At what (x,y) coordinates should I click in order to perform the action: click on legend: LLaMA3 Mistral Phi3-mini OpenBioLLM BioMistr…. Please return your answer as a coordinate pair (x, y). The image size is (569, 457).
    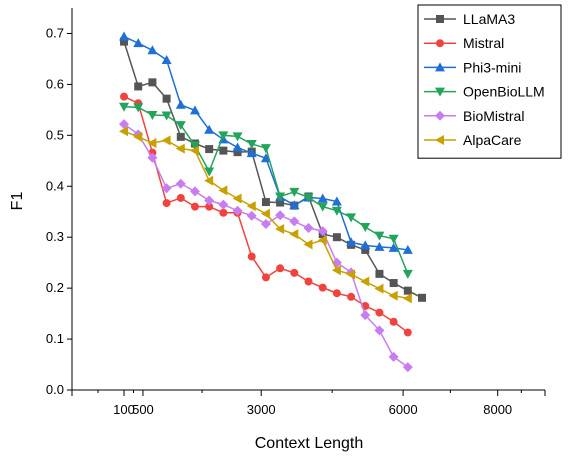
    Looking at the image, I should click on (489, 81).